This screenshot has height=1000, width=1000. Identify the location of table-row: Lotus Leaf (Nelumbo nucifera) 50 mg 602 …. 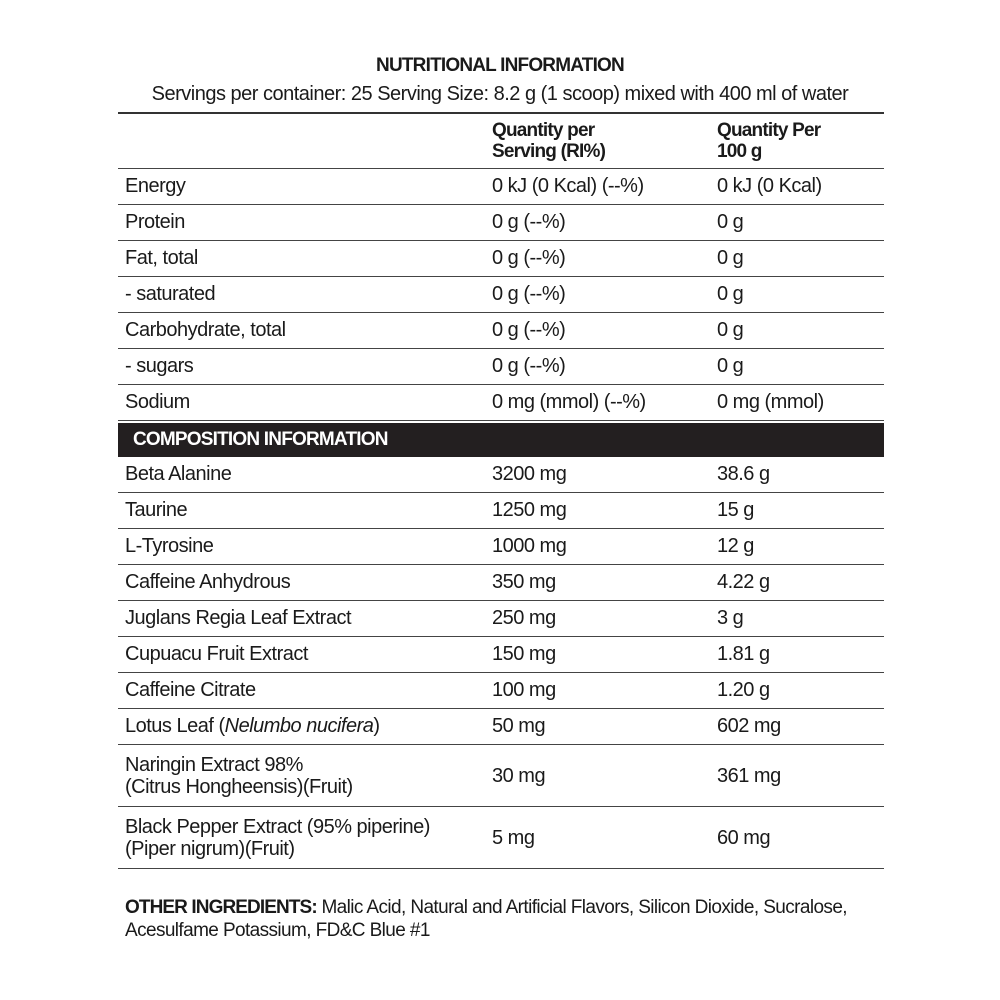
(501, 727).